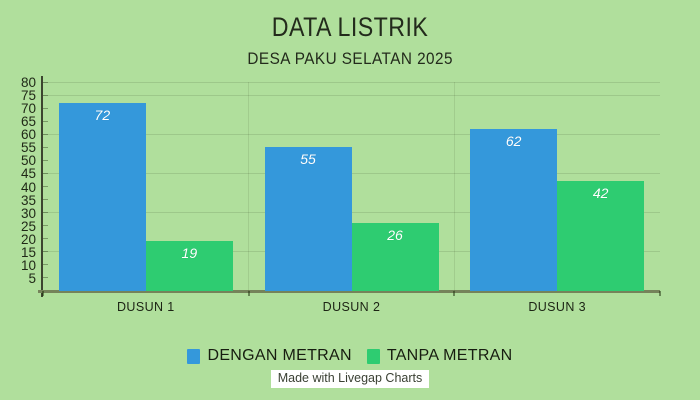  What do you see at coordinates (42, 186) in the screenshot?
I see `y-axis-line` at bounding box center [42, 186].